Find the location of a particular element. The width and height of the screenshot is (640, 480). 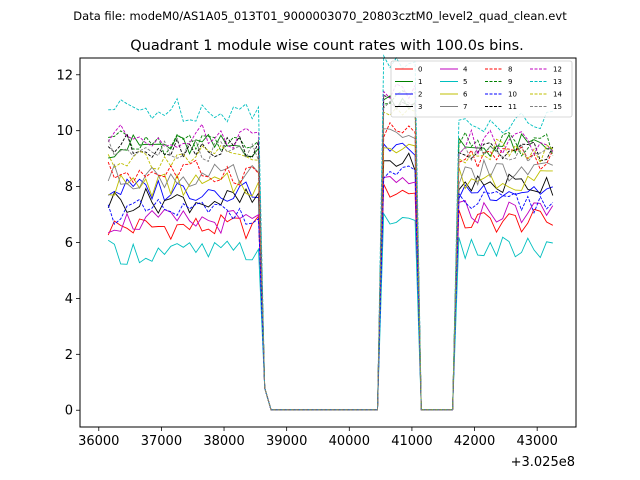

legend-box is located at coordinates (481, 89).